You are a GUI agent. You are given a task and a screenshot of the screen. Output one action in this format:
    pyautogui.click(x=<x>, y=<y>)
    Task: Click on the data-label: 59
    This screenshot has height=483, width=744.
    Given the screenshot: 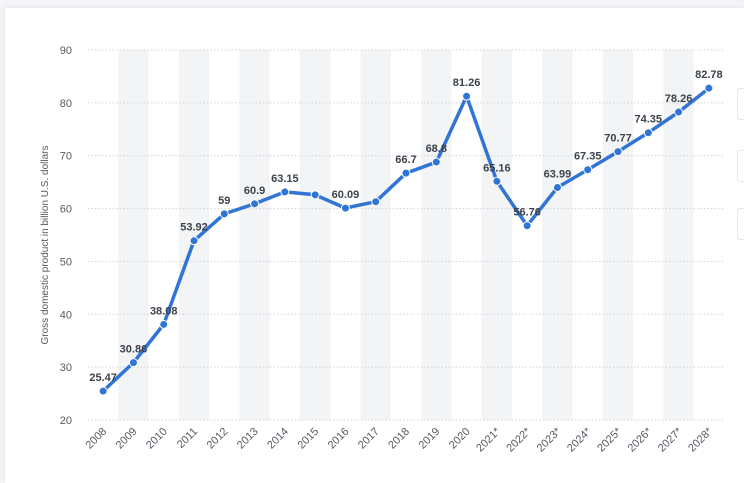 What is the action you would take?
    pyautogui.click(x=224, y=201)
    